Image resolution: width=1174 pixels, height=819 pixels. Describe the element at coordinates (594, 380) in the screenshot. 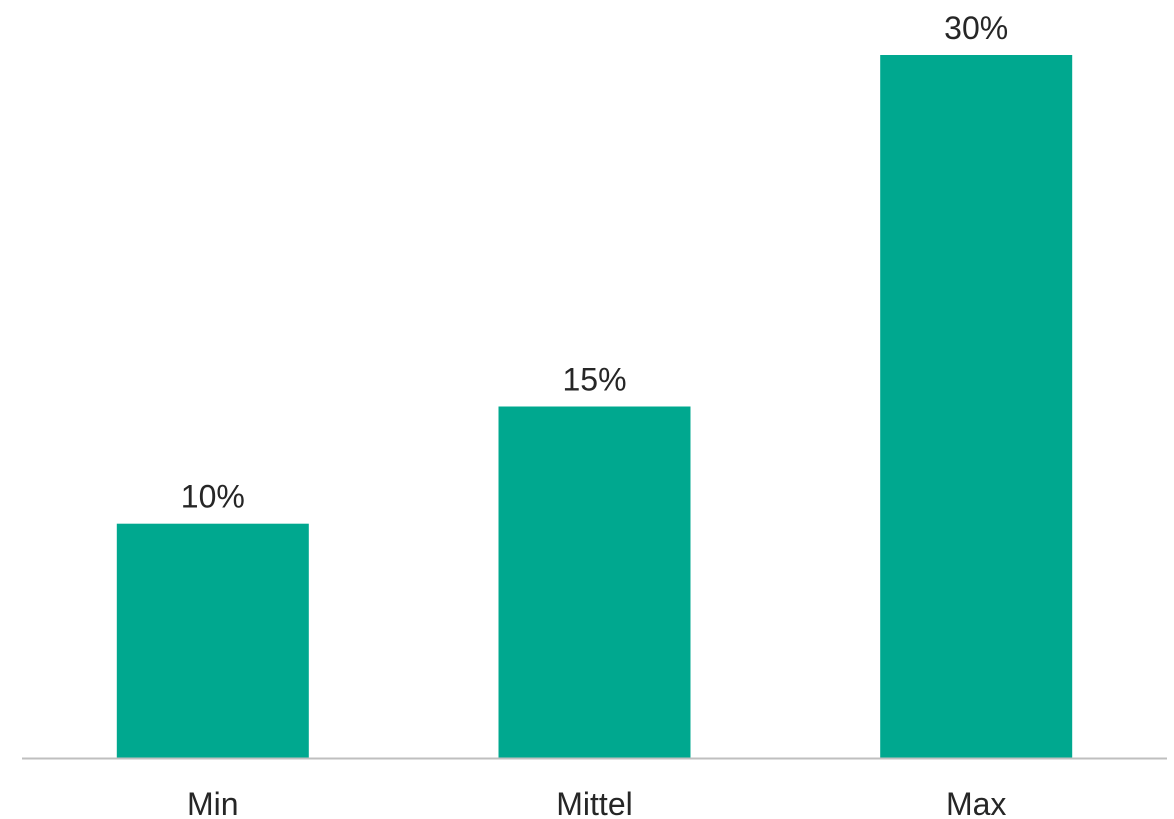

I see `value-label-mittel: 15%` at that location.